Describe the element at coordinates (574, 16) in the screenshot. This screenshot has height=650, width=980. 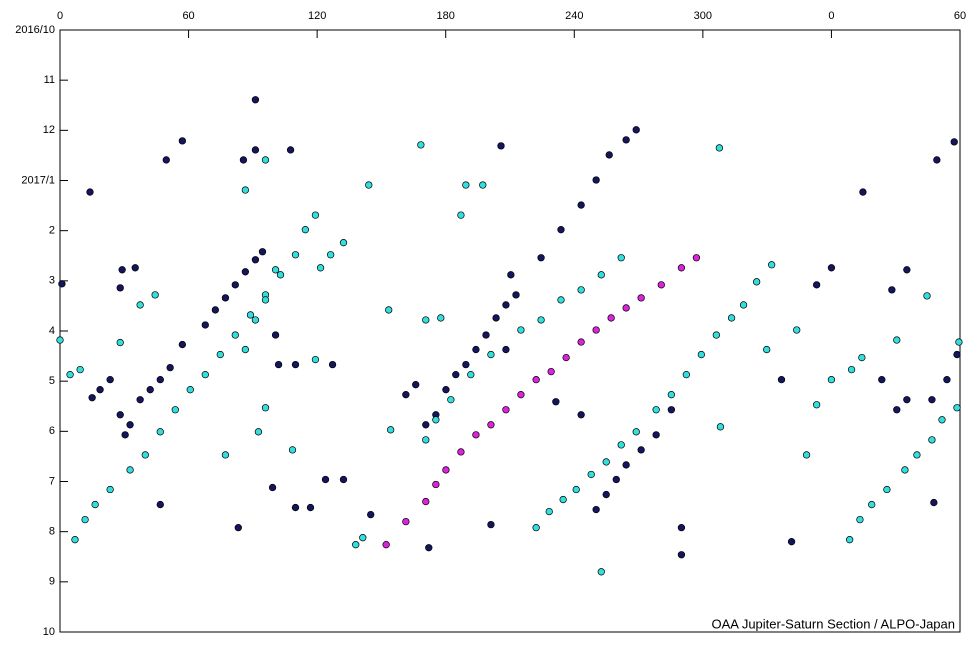
I see `x-tick-label: 240` at that location.